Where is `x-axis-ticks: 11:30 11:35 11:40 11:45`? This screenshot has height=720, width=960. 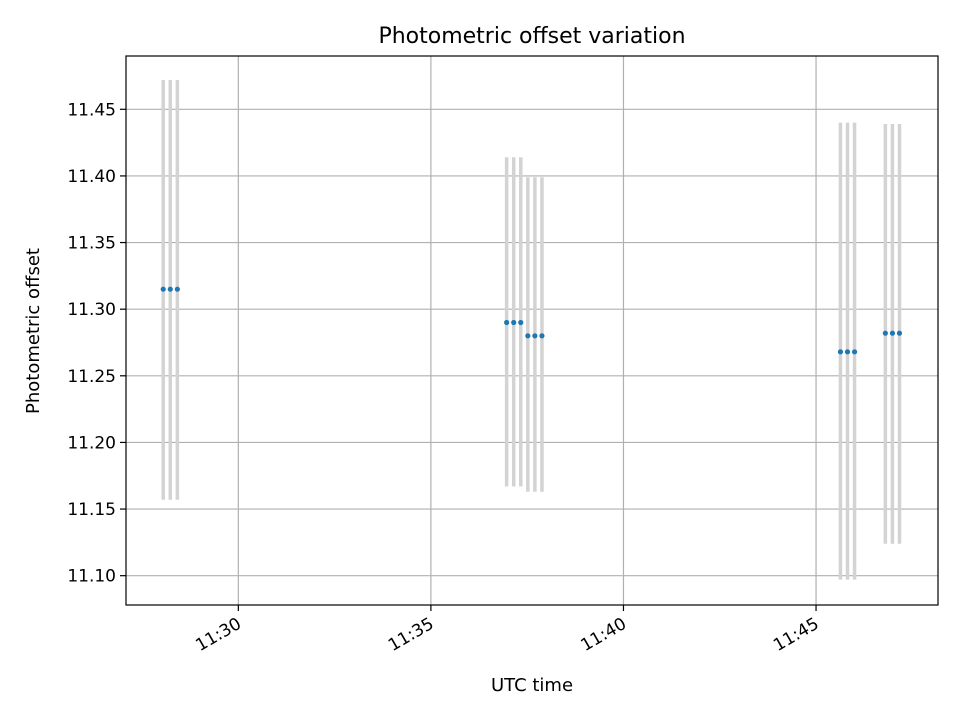
x-axis-ticks: 11:30 11:35 11:40 11:45 is located at coordinates (507, 630).